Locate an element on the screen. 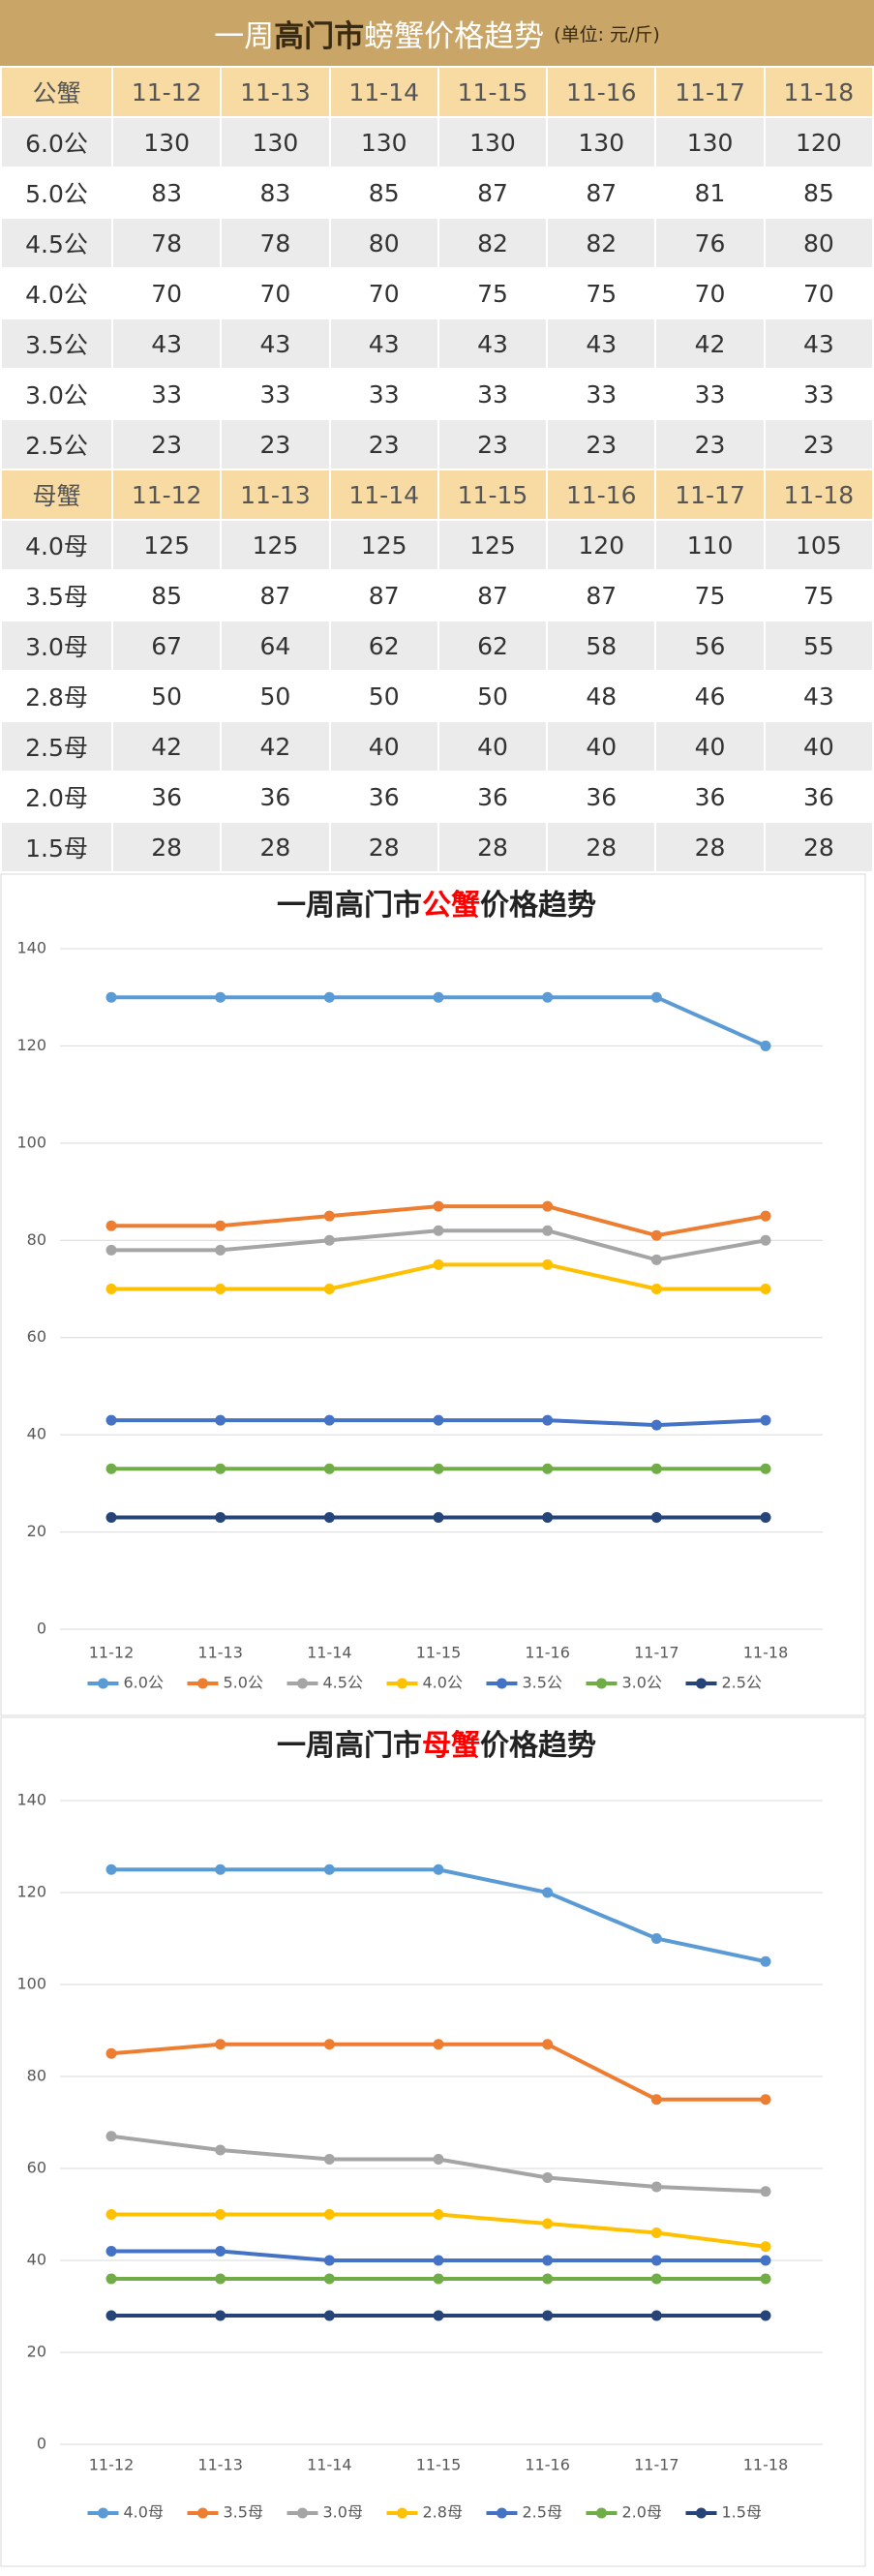 The image size is (874, 2576). y-tick-label: 140 is located at coordinates (31, 948).